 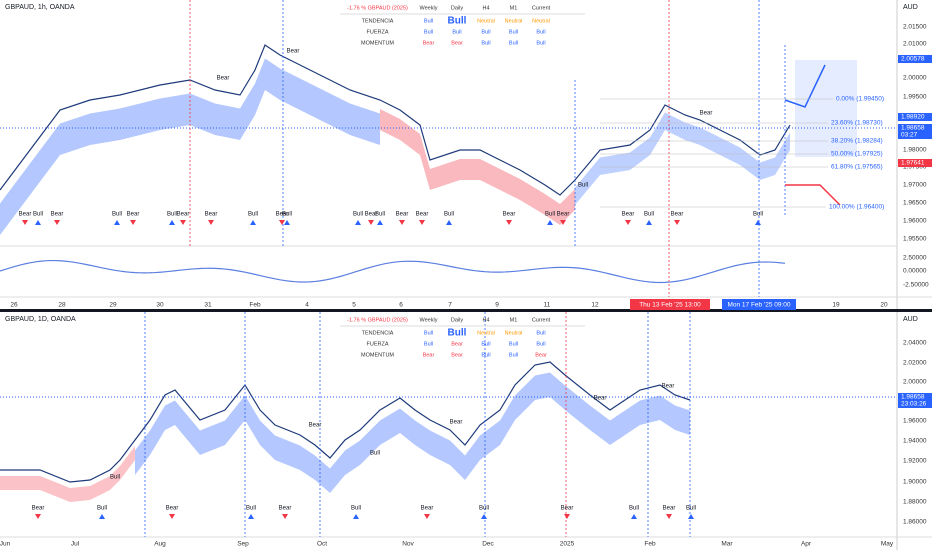 What do you see at coordinates (915, 271) in the screenshot?
I see `osc-label: 0.00000` at bounding box center [915, 271].